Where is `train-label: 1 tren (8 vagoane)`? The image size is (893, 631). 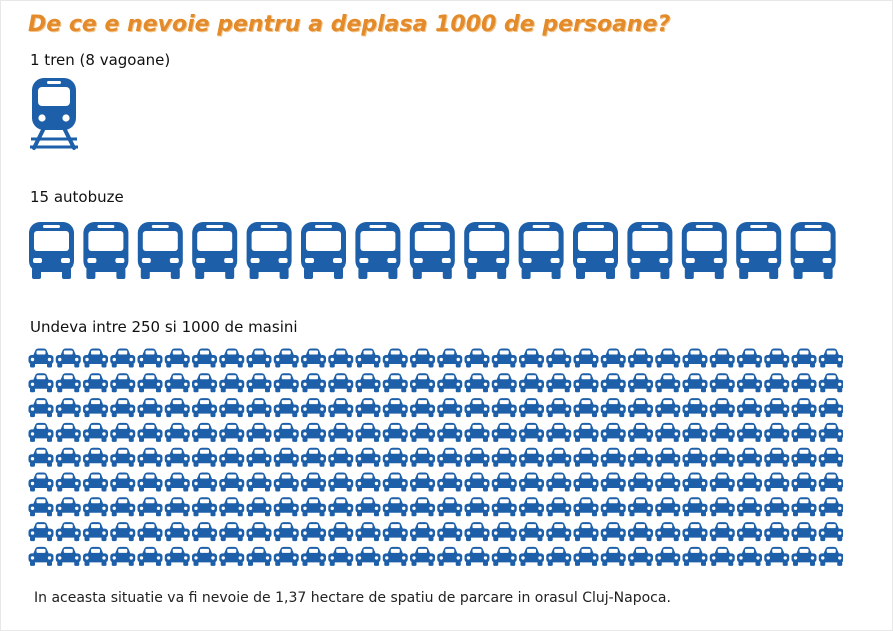
train-label: 1 tren (8 vagoane) is located at coordinates (100, 60).